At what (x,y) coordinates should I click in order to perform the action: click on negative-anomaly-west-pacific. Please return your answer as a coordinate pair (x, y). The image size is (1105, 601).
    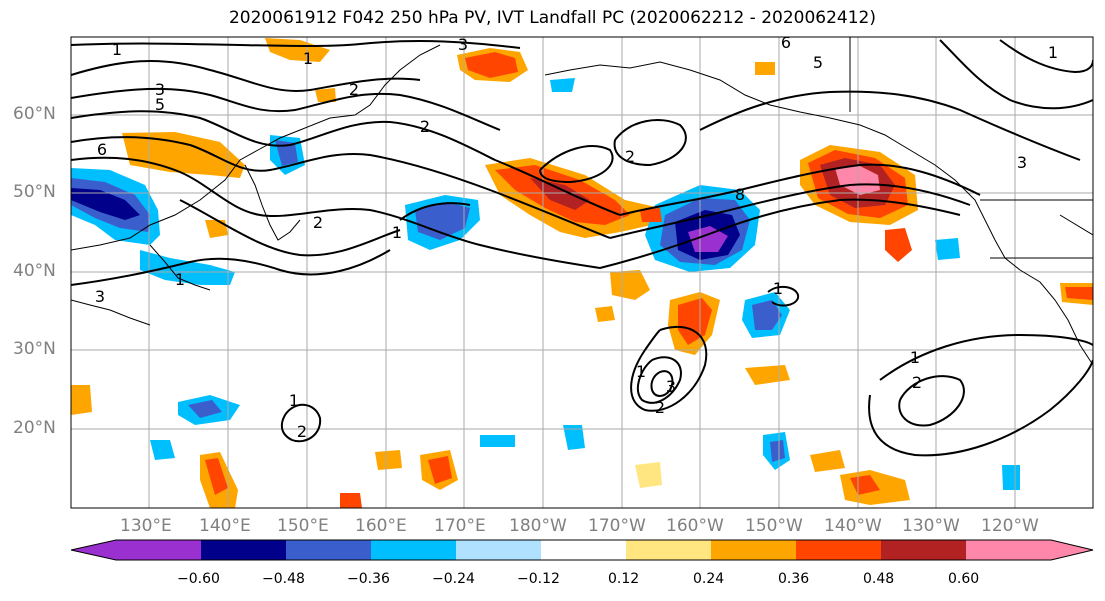
    Looking at the image, I should click on (153, 226).